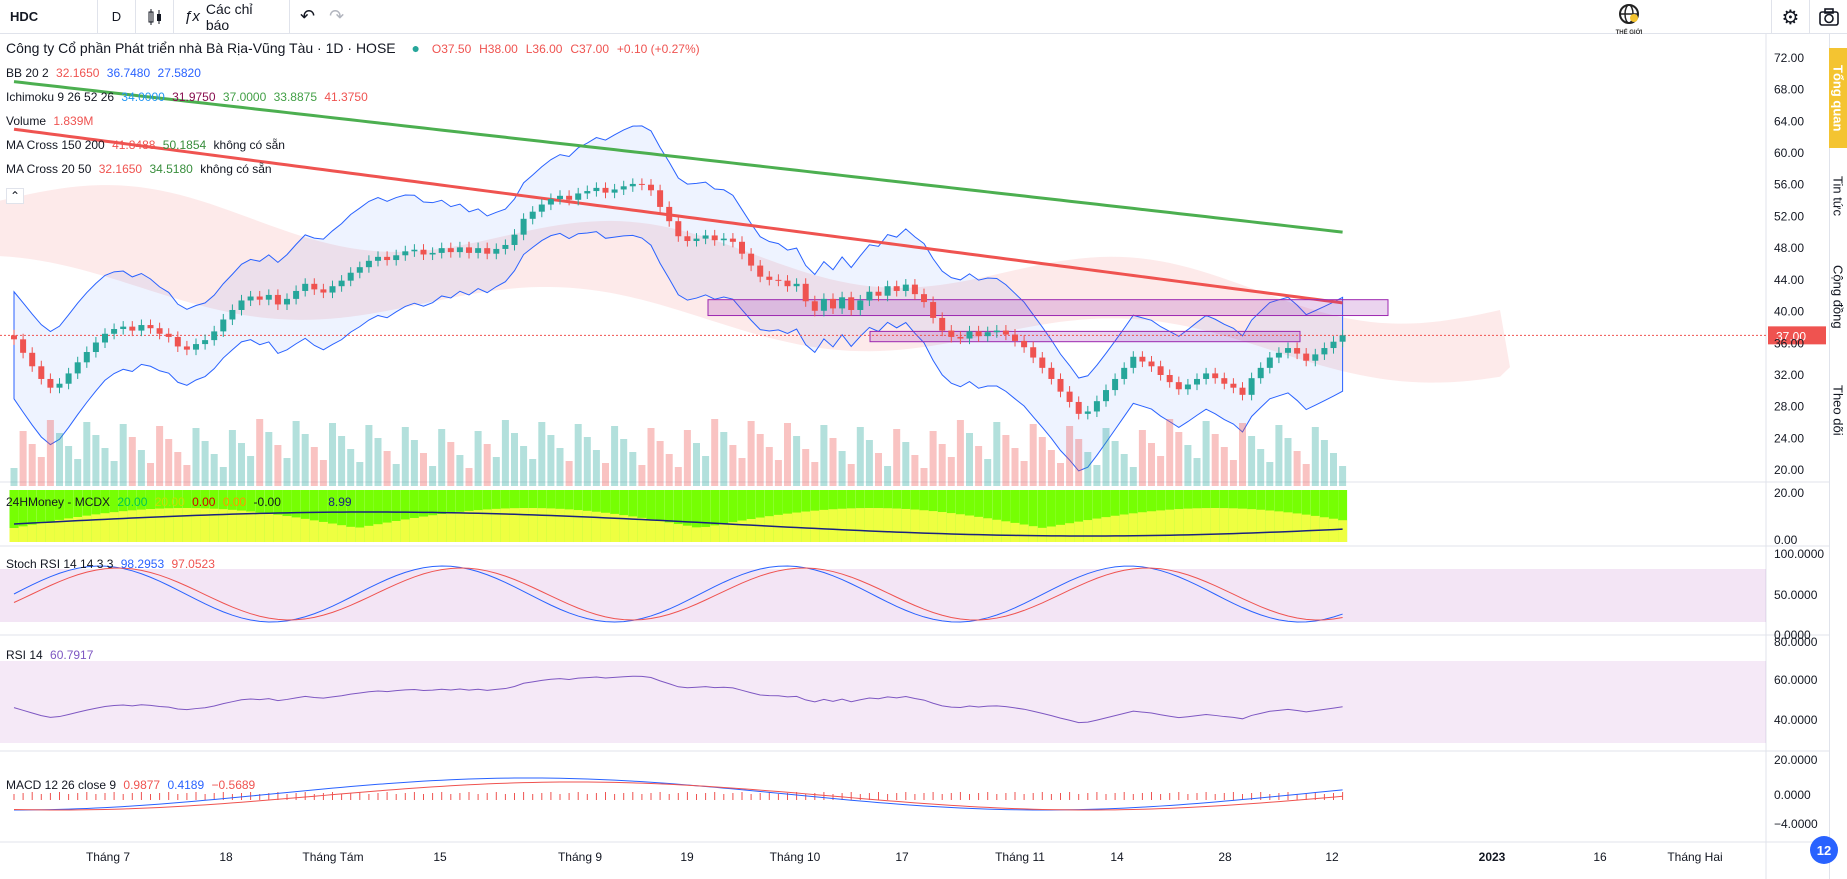  What do you see at coordinates (308, 16) in the screenshot?
I see `undo-icon: ↶` at bounding box center [308, 16].